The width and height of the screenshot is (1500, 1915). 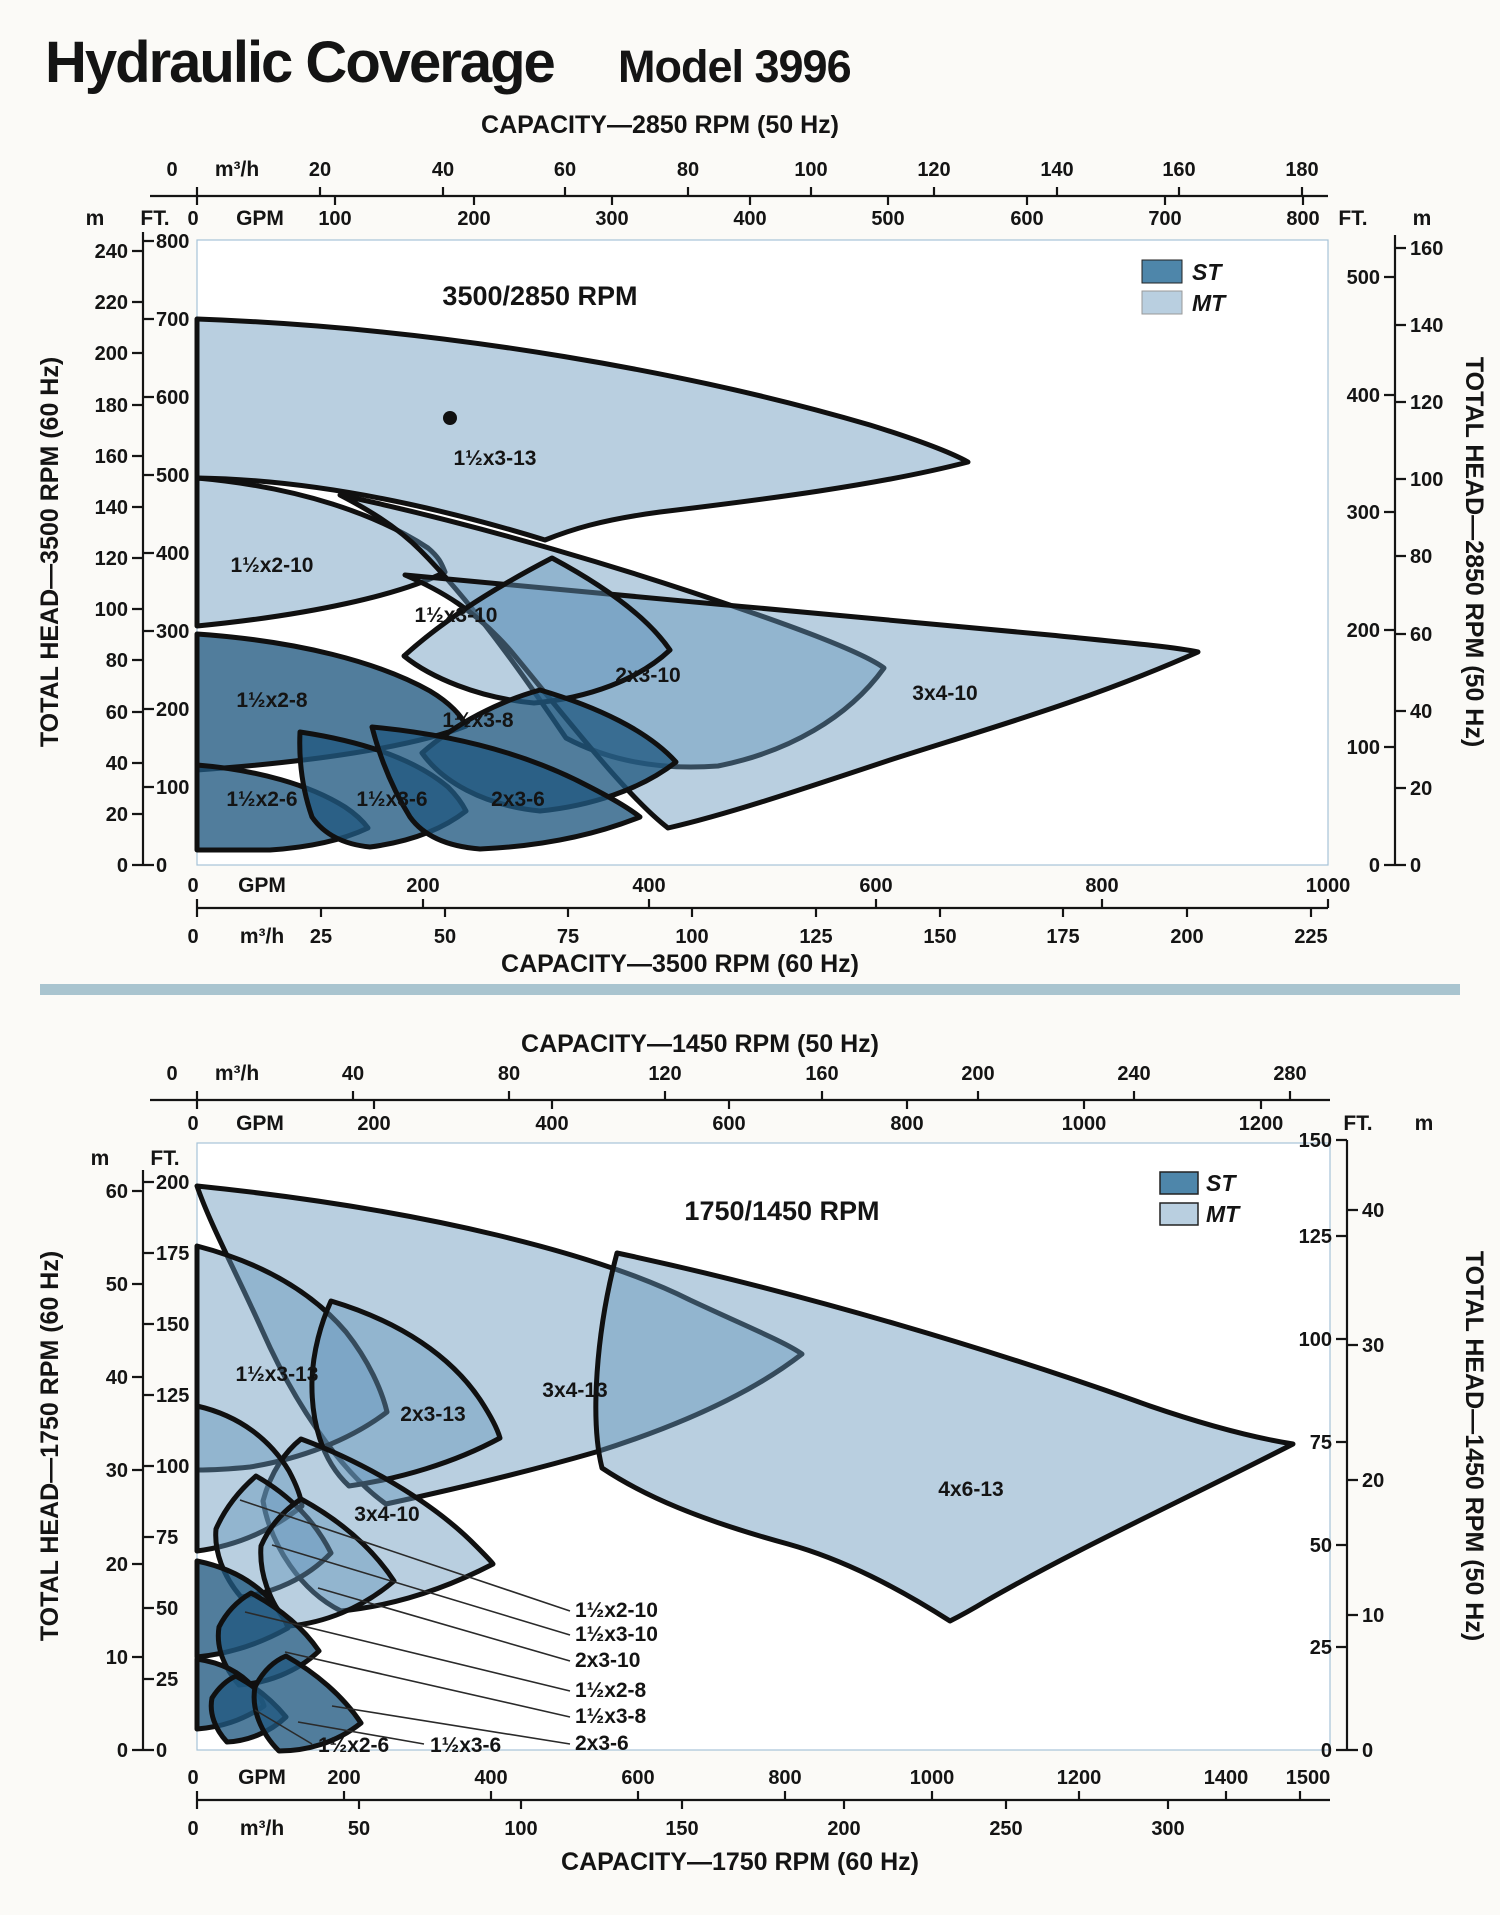 What do you see at coordinates (970, 1489) in the screenshot?
I see `region-label: 4x6-13` at bounding box center [970, 1489].